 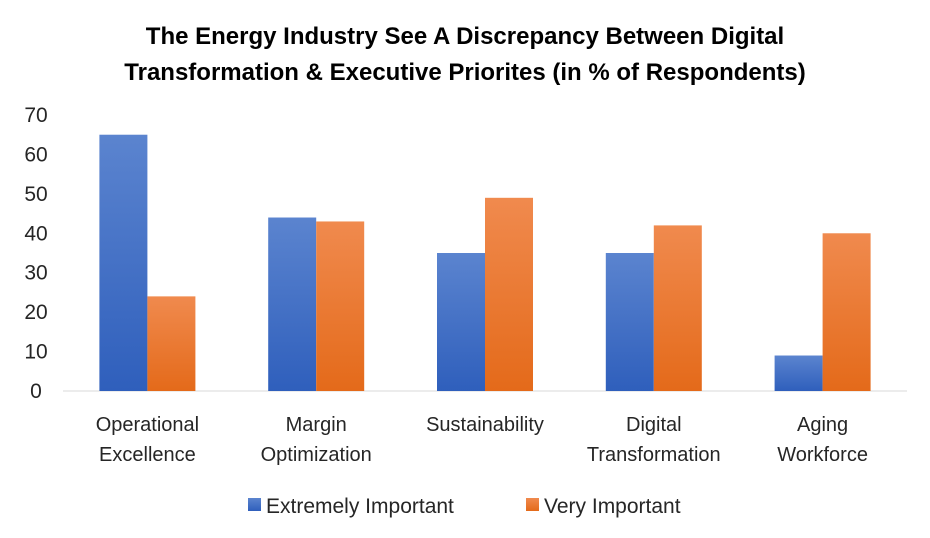 I want to click on y-tick-label: 70, so click(x=35, y=115).